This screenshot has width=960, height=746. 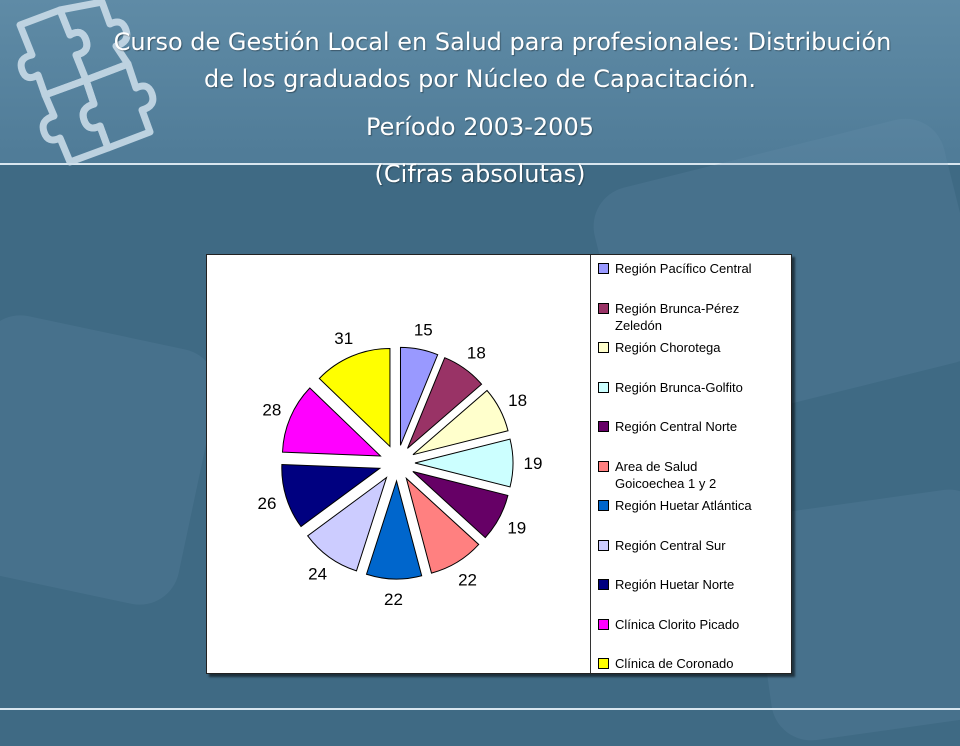 I want to click on legend-label: Región Central Sur, so click(x=670, y=545).